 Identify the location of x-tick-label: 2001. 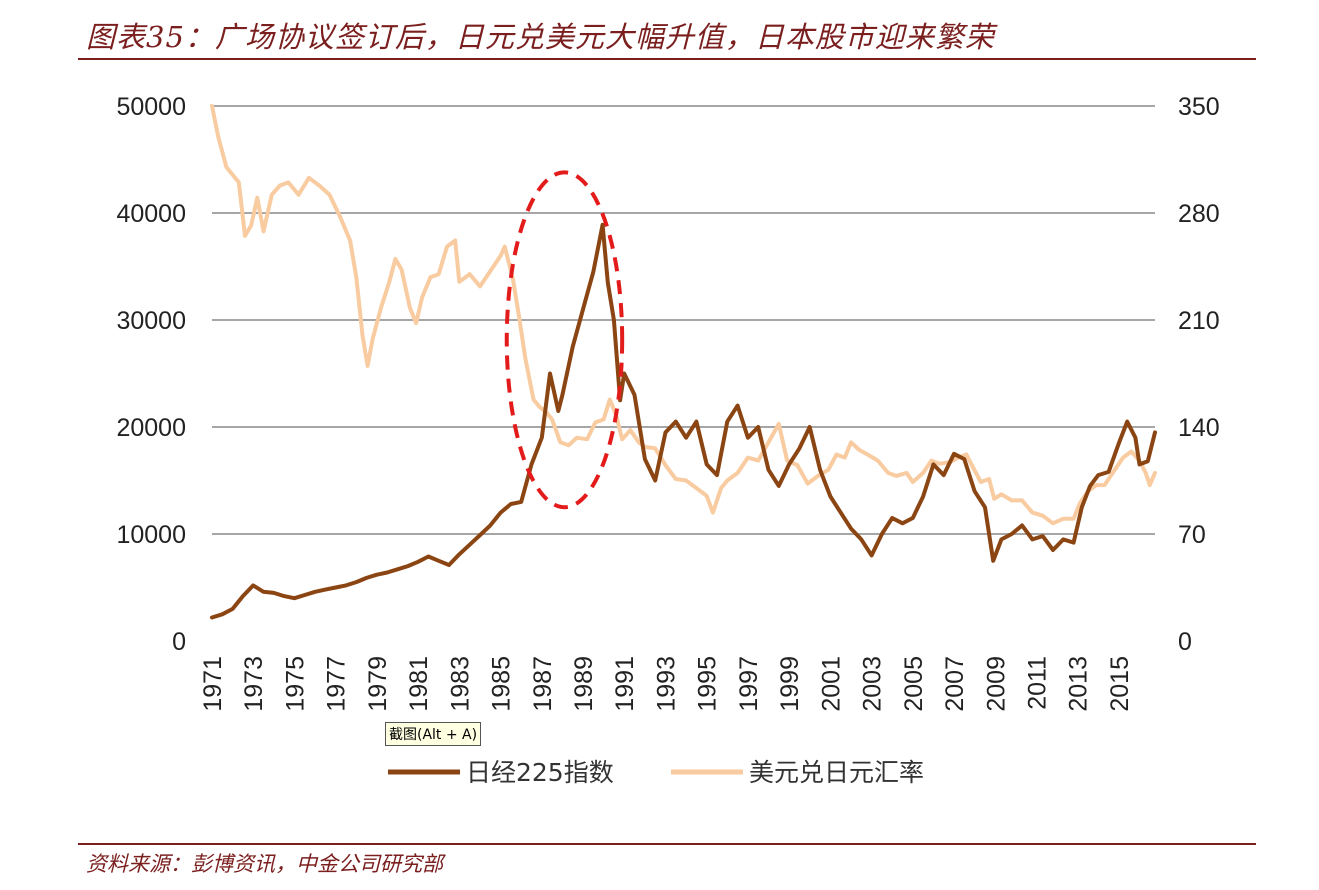
(831, 684).